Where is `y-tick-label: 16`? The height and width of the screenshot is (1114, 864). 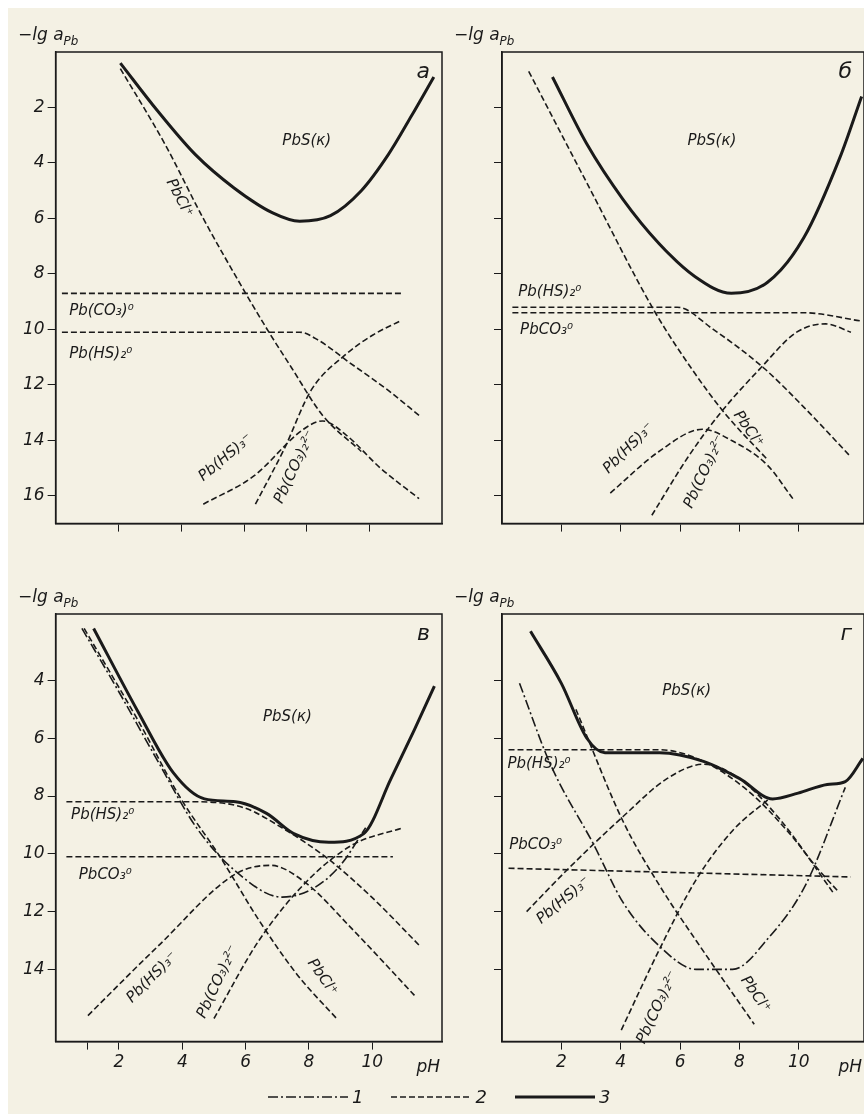
y-tick-label: 16 is located at coordinates (33, 494).